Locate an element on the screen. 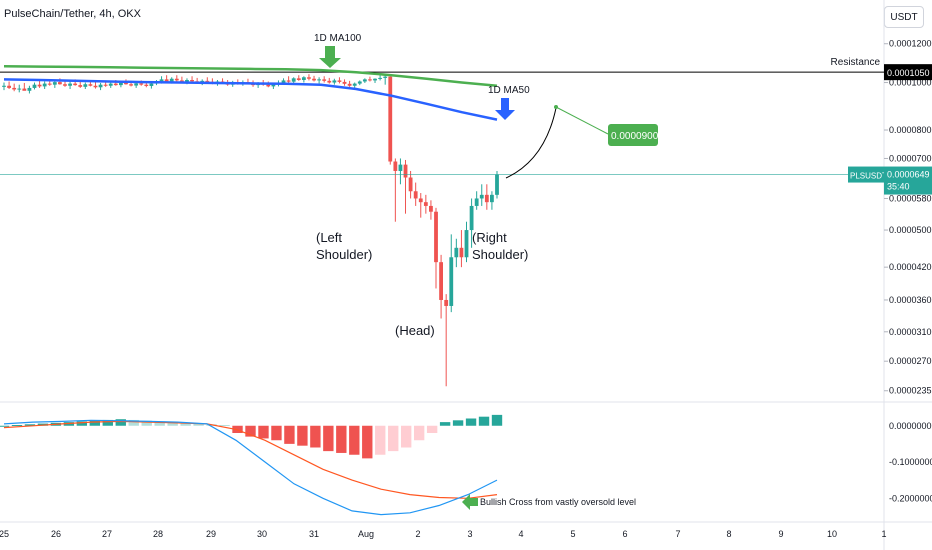 The image size is (932, 550). time-tick-label: 29 is located at coordinates (211, 534).